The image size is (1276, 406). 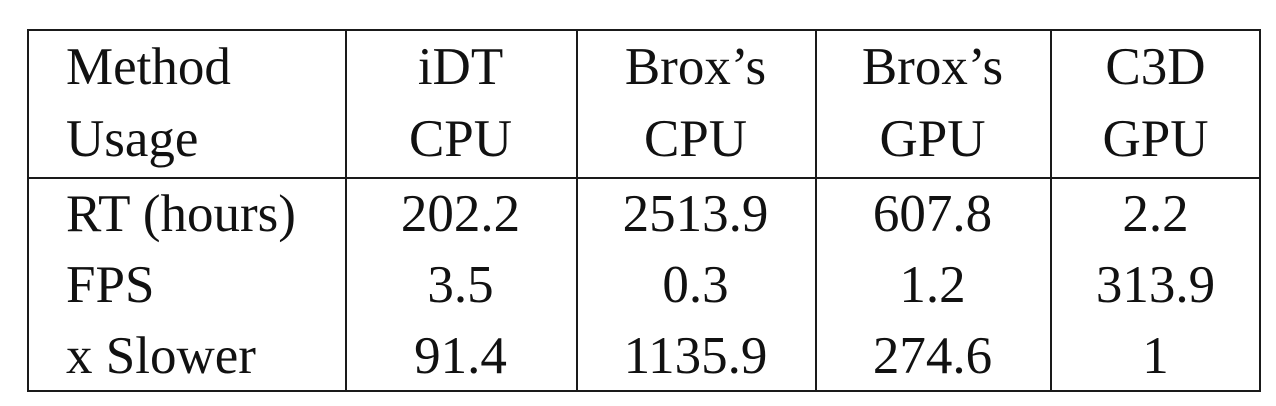 What do you see at coordinates (161, 356) in the screenshot?
I see `row-label: x Slower` at bounding box center [161, 356].